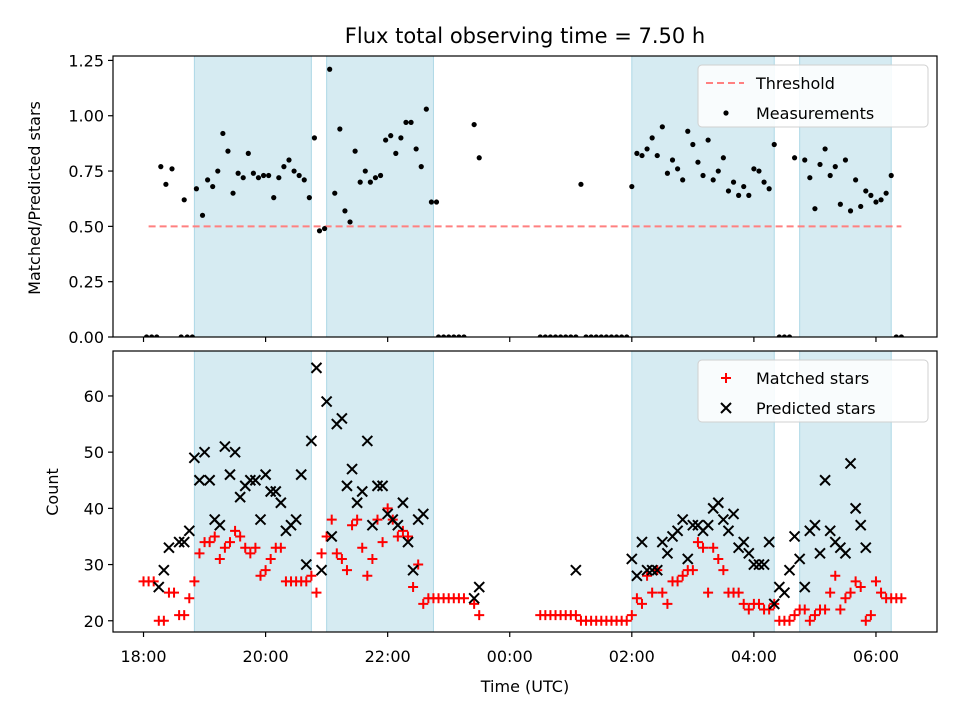 This screenshot has width=960, height=720. Describe the element at coordinates (86, 282) in the screenshot. I see `y-tick-label: 0.25` at that location.